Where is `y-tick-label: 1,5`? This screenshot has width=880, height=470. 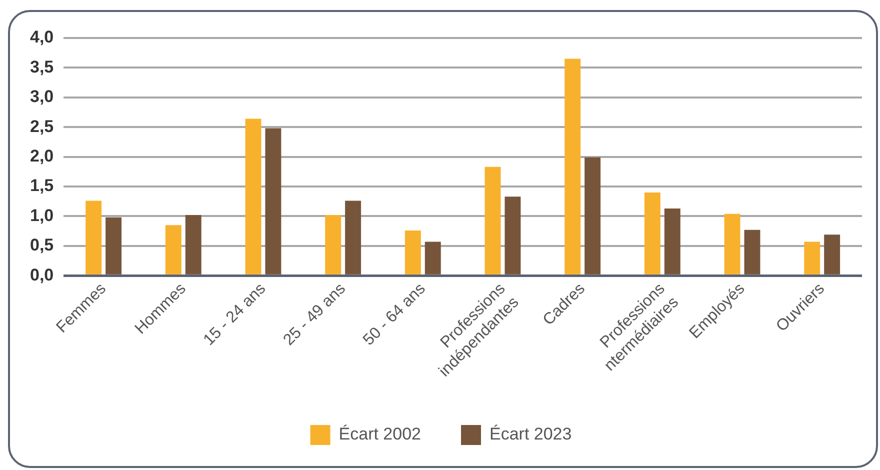 y-tick-label: 1,5 is located at coordinates (42, 186).